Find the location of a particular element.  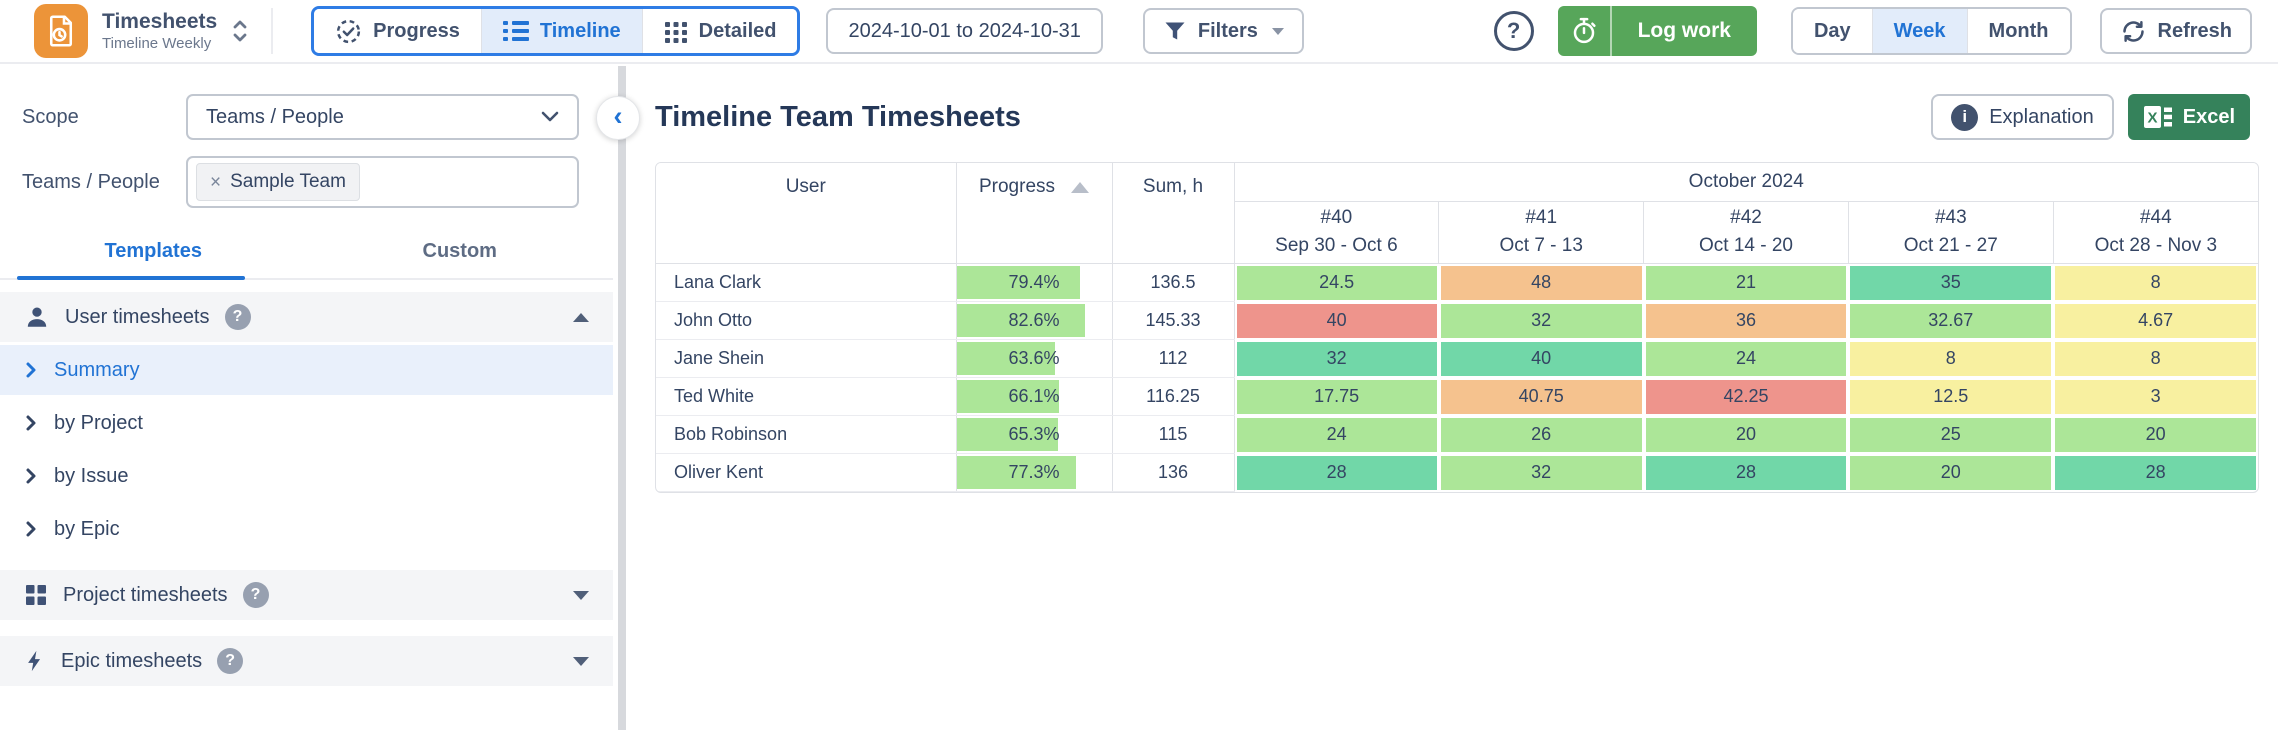

week-number: #42 is located at coordinates (1746, 218).